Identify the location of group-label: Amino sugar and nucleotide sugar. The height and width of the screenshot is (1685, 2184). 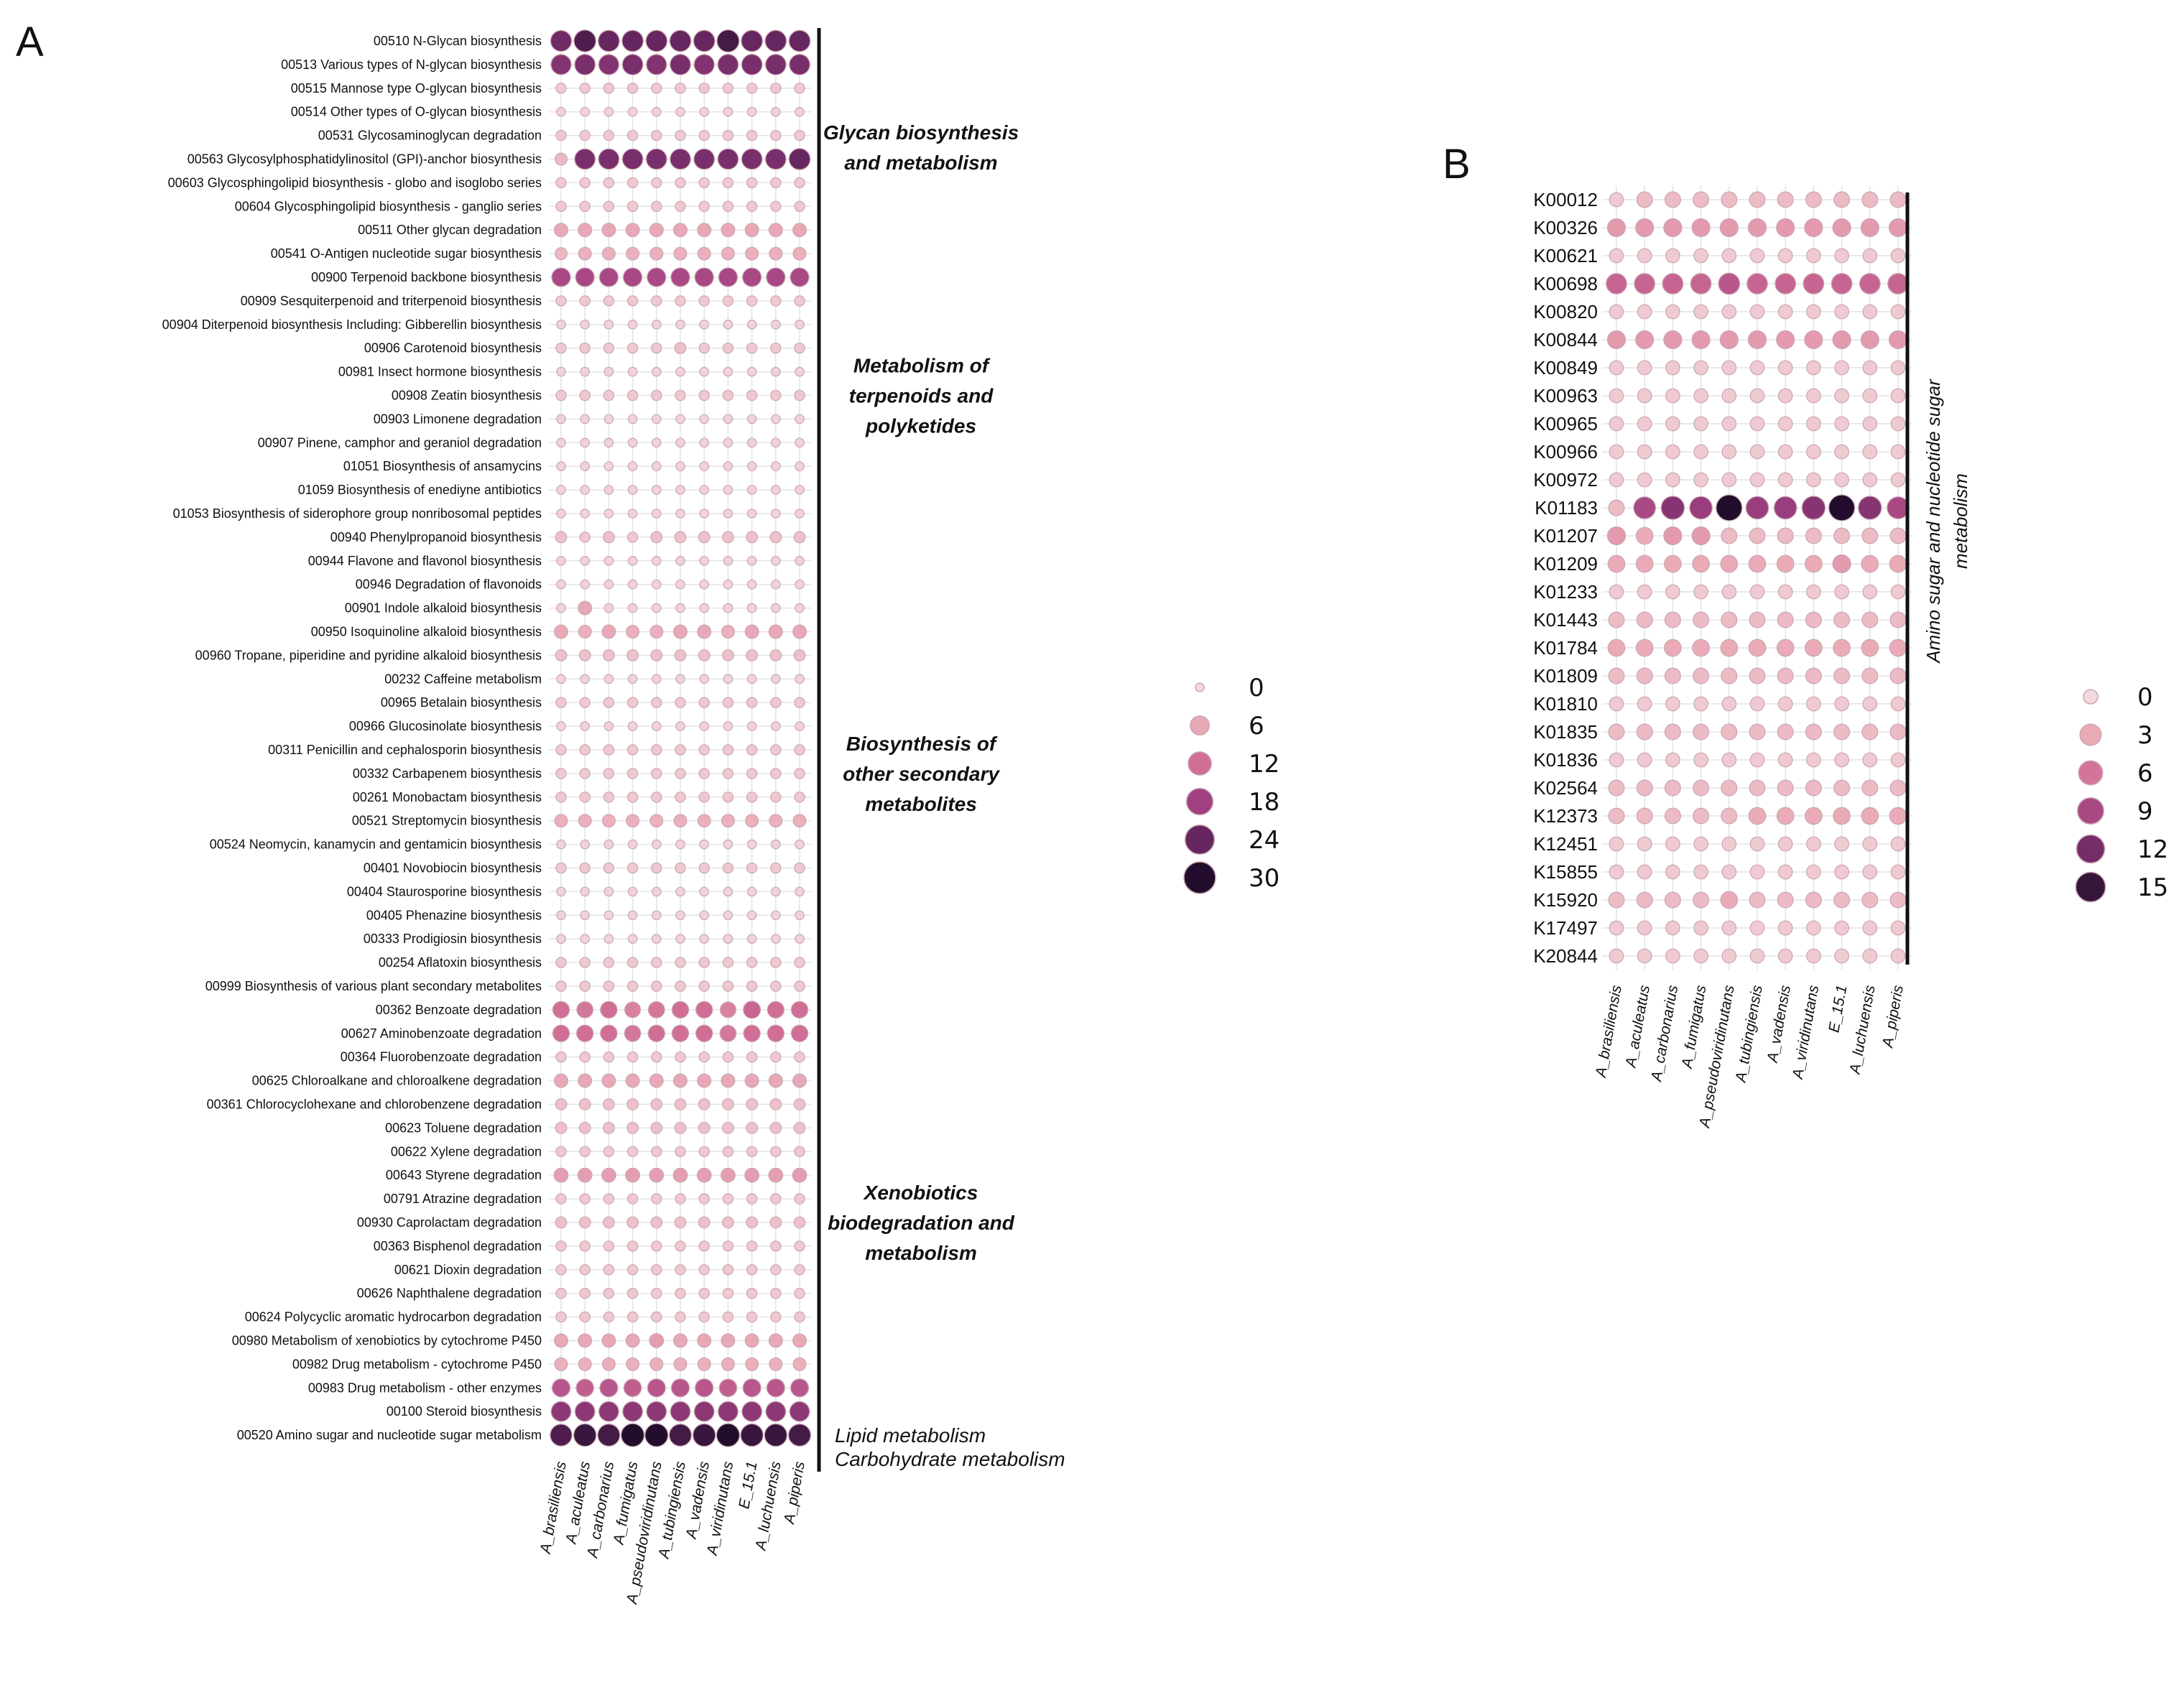
(1933, 522).